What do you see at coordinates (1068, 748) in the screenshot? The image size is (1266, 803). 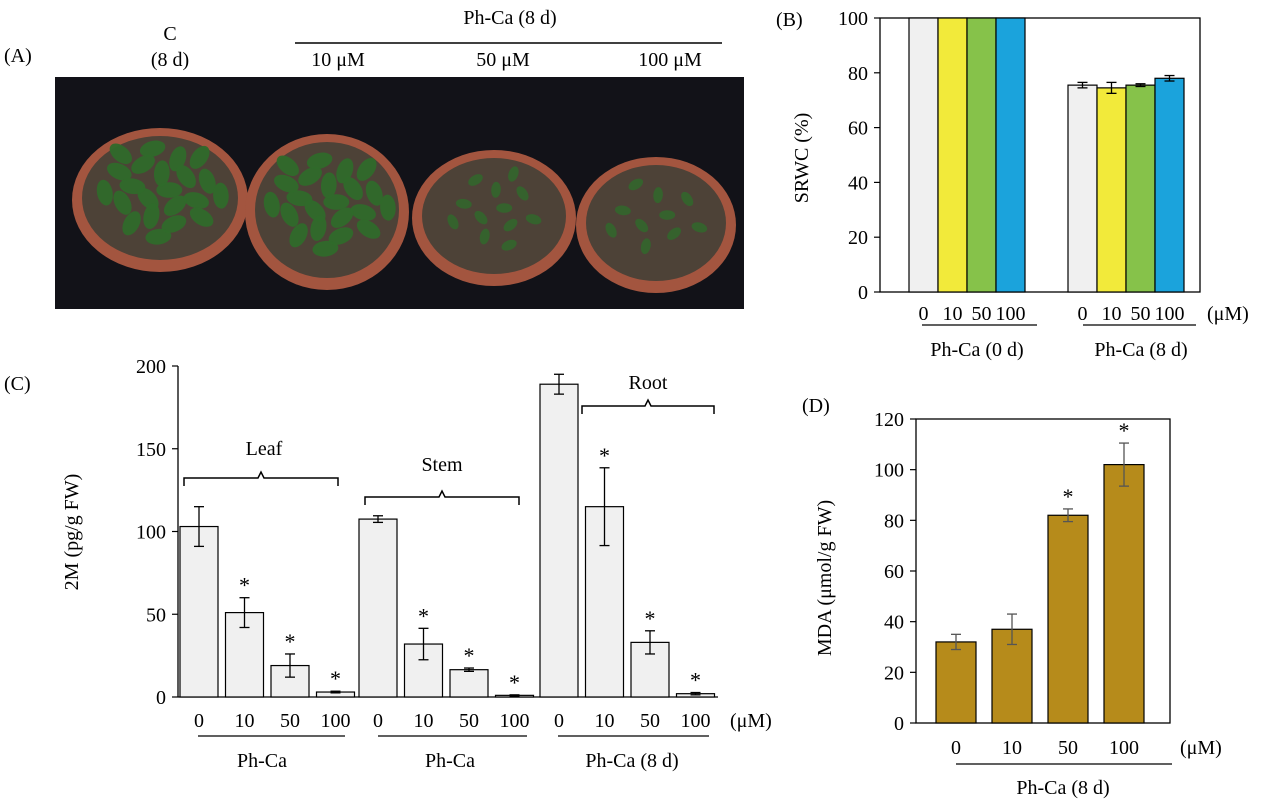 I see `mda-category-label: 50` at bounding box center [1068, 748].